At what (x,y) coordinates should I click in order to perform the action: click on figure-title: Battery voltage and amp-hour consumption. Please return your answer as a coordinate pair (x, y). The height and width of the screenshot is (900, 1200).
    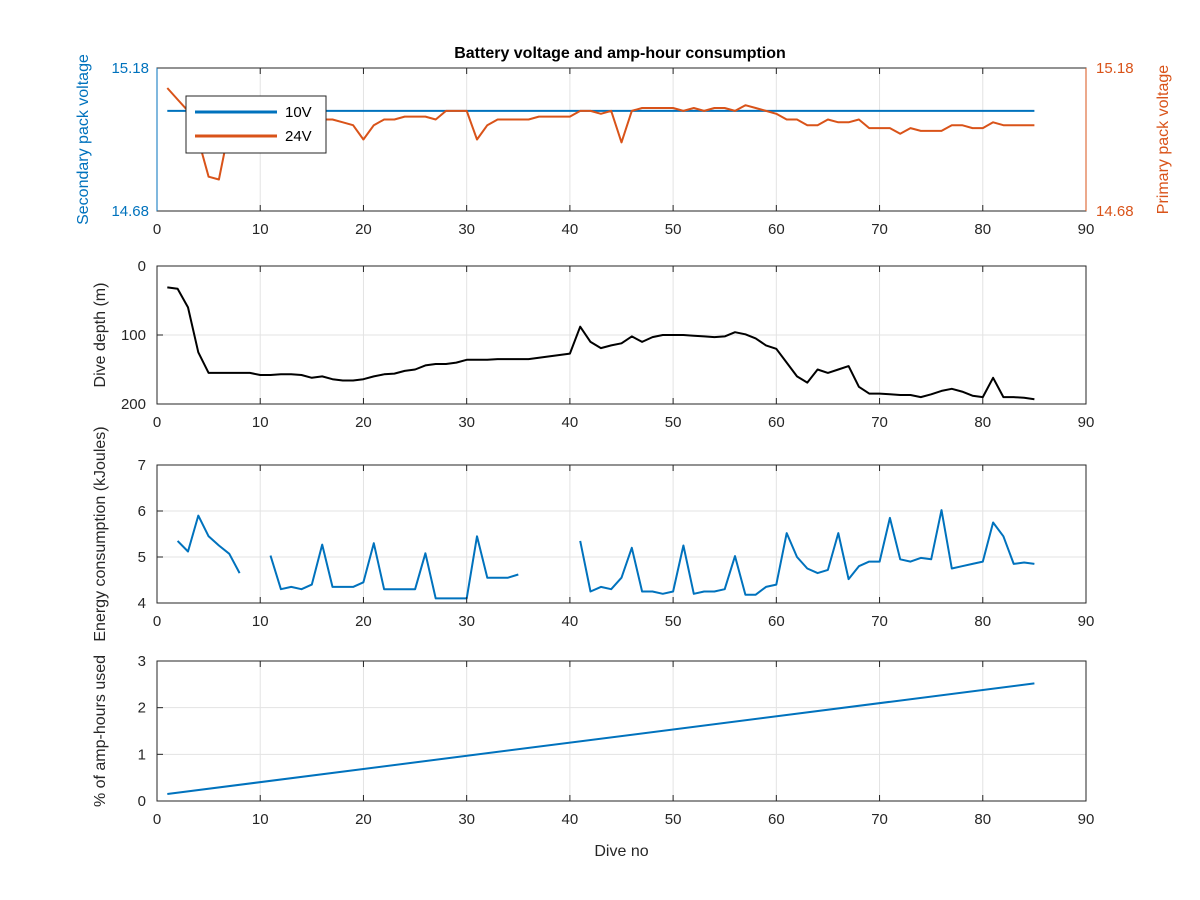
    Looking at the image, I should click on (620, 53).